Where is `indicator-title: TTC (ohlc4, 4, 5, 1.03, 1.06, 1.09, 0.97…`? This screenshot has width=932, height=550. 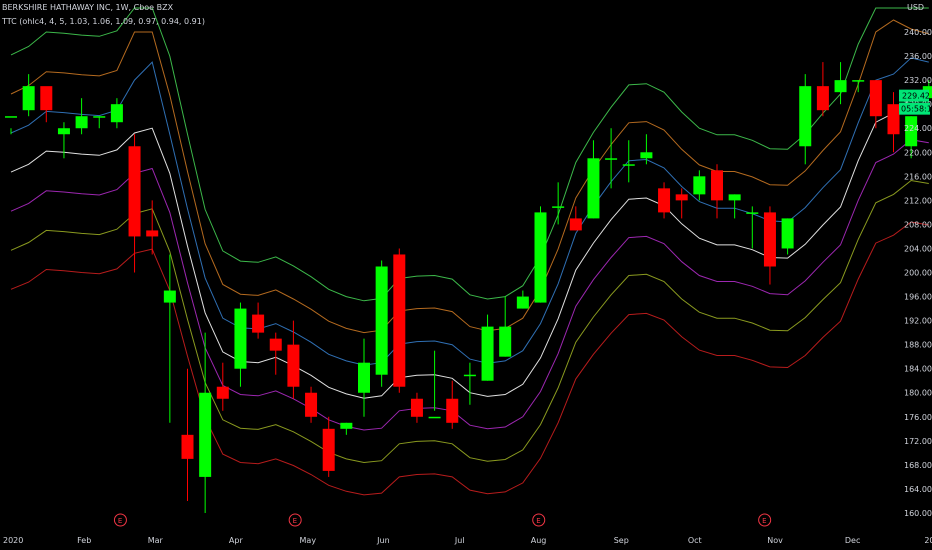 indicator-title: TTC (ohlc4, 4, 5, 1.03, 1.06, 1.09, 0.97… is located at coordinates (103, 21).